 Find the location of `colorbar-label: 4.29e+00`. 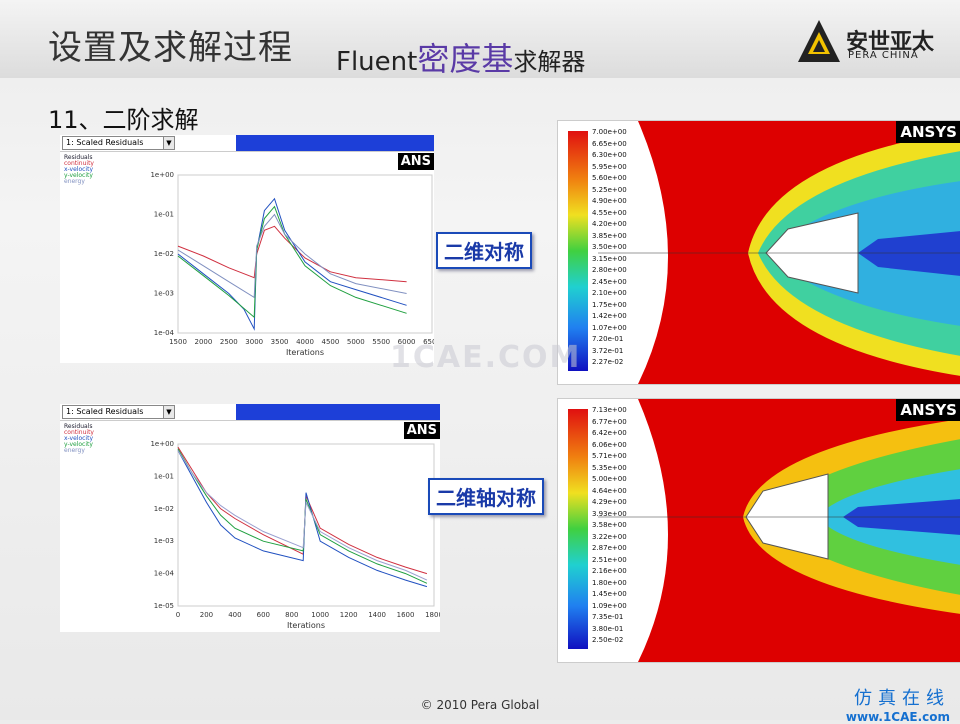

colorbar-label: 4.29e+00 is located at coordinates (609, 502).